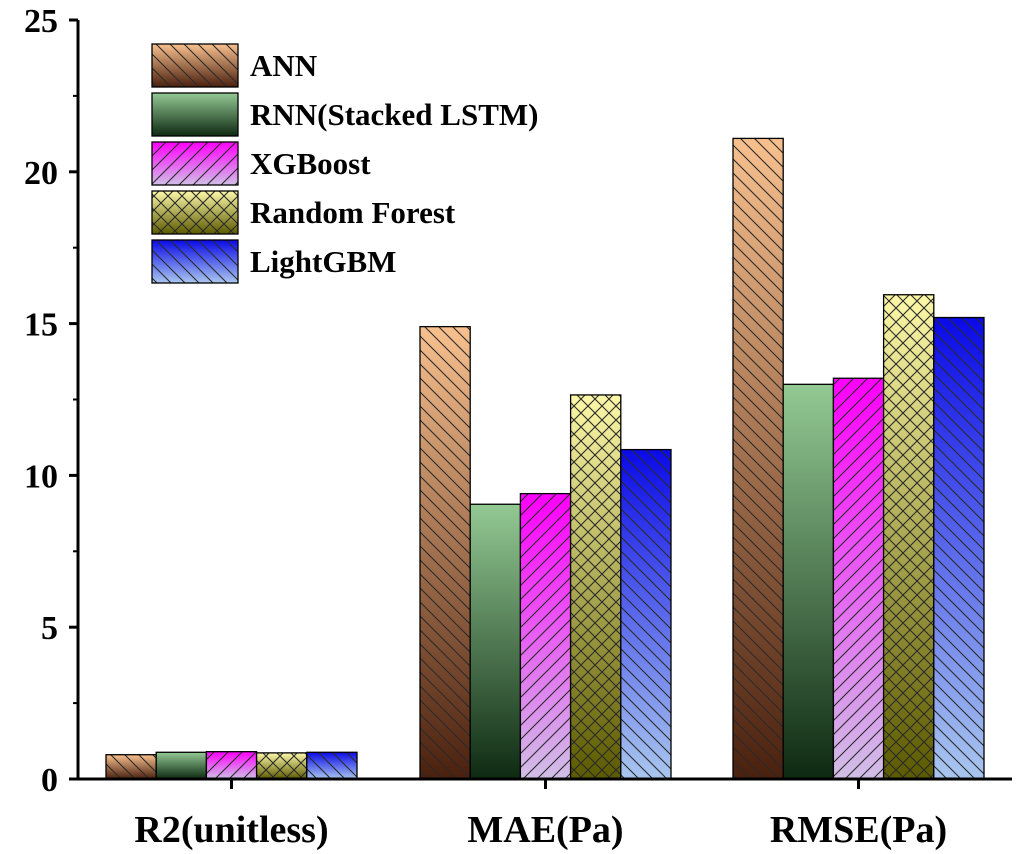 This screenshot has width=1019, height=854. Describe the element at coordinates (283, 65) in the screenshot. I see `legend-label: ANN` at that location.